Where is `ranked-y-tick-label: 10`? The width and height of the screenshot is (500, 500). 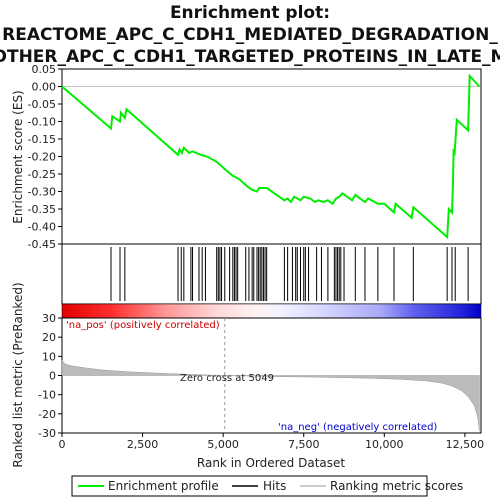
ranked-y-tick-label: 10 is located at coordinates (49, 356).